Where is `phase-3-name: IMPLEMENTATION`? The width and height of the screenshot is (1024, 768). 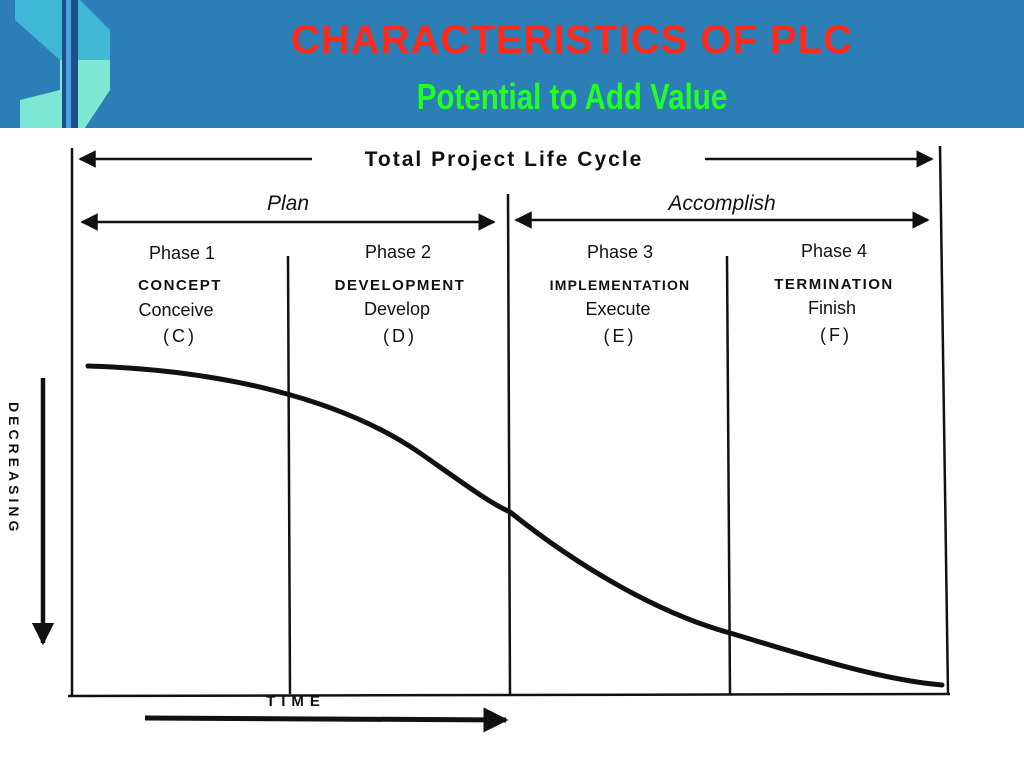
phase-3-name: IMPLEMENTATION is located at coordinates (620, 285).